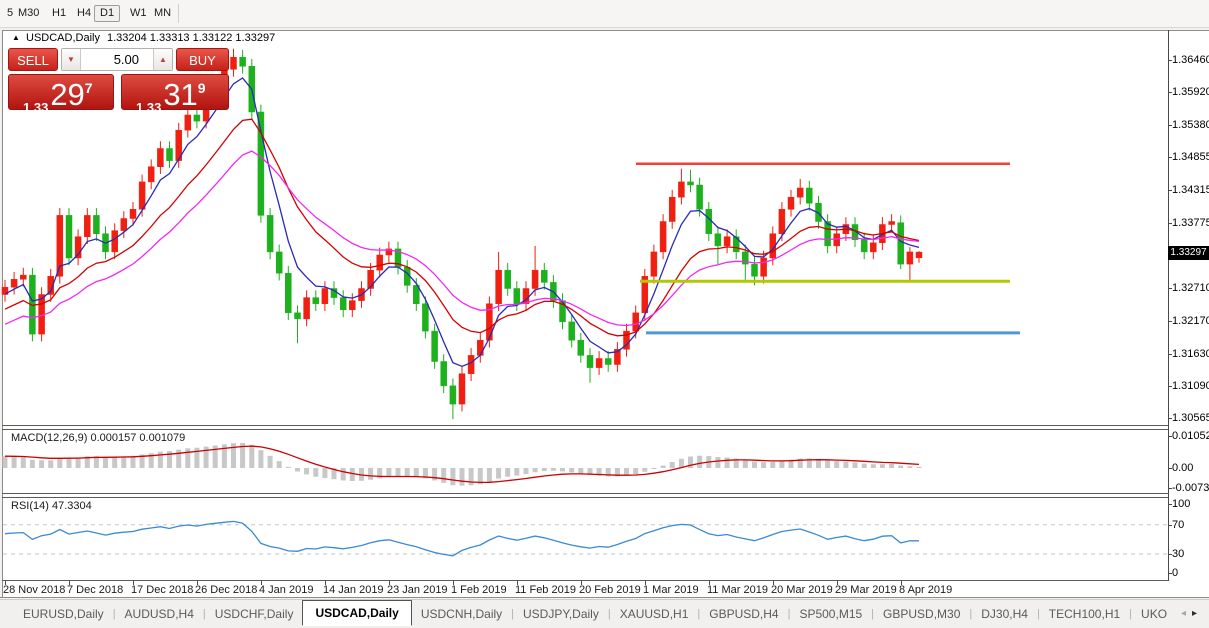 The image size is (1209, 628). Describe the element at coordinates (10, 13) in the screenshot. I see `timeframe-button-5: 5` at that location.